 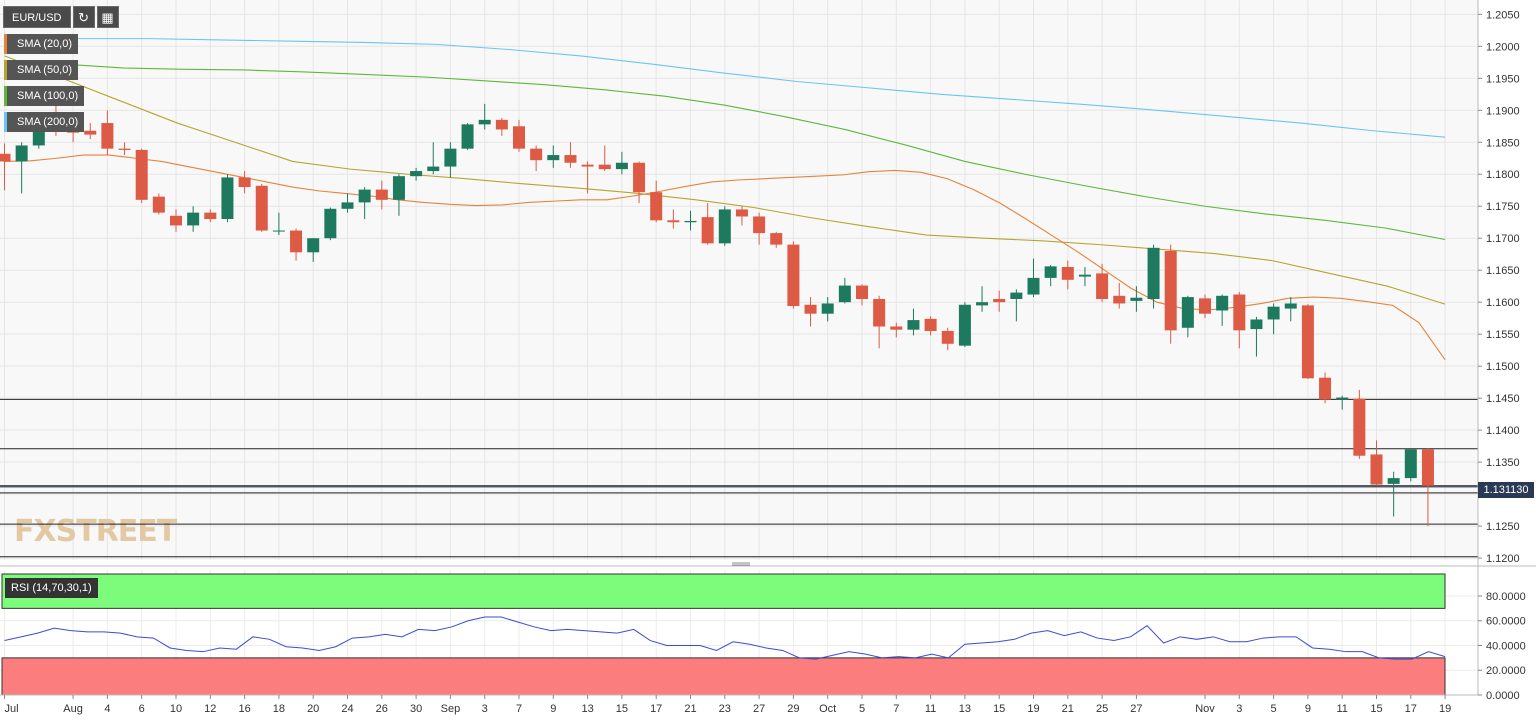 What do you see at coordinates (1503, 527) in the screenshot?
I see `y-tick-label: 1.1250` at bounding box center [1503, 527].